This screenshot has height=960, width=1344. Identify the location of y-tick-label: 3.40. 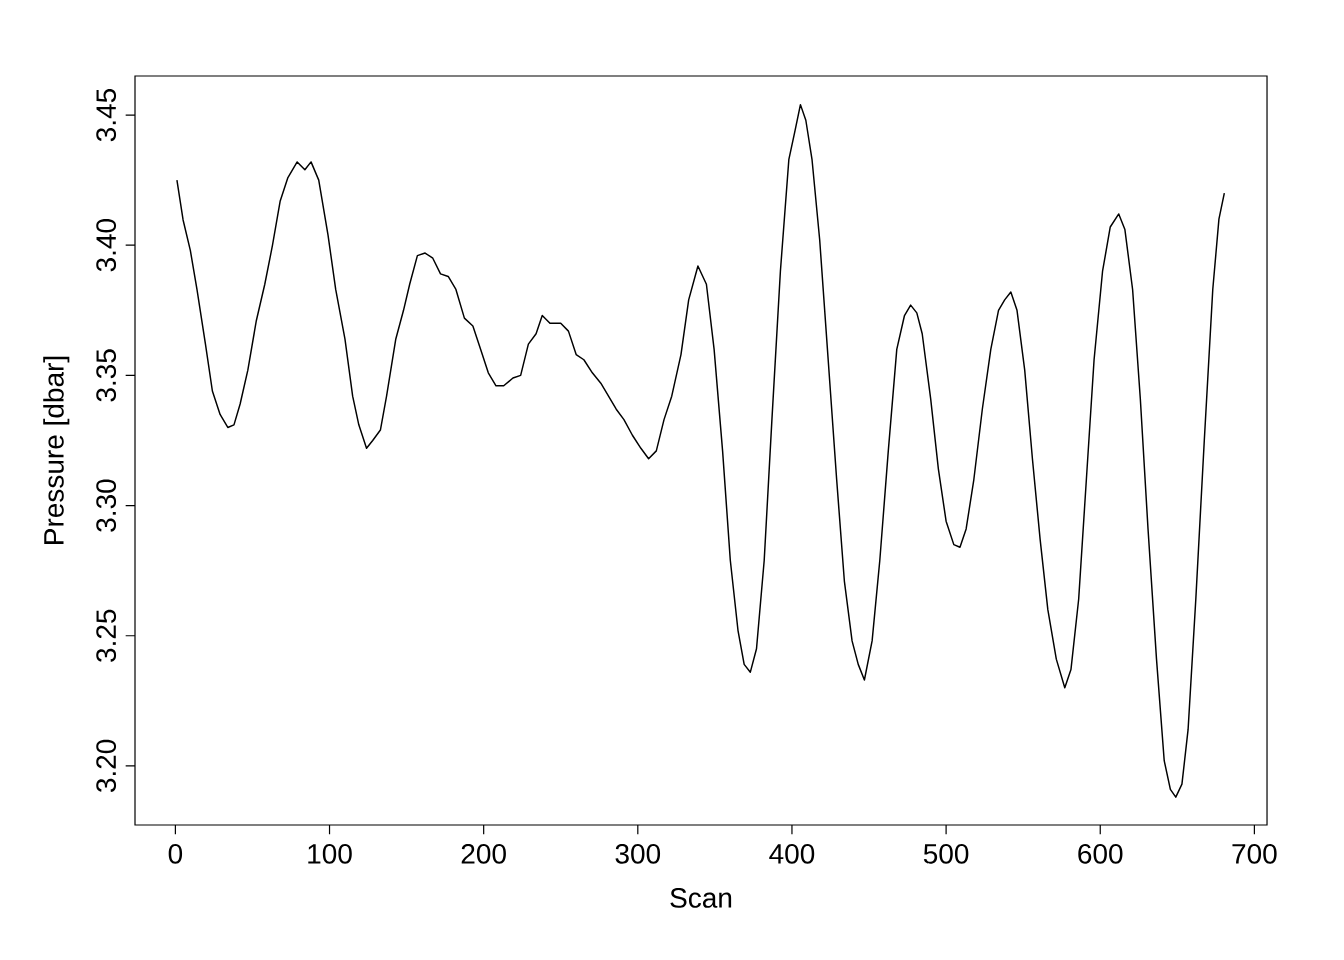
(106, 245).